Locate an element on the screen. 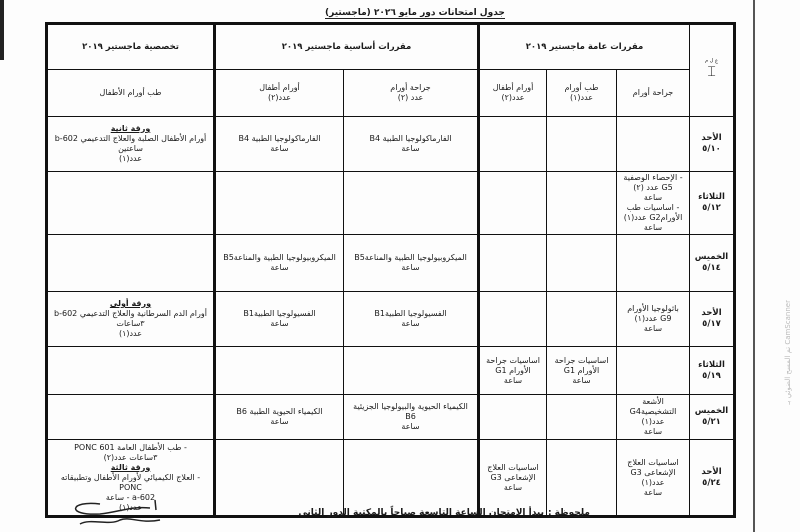  column-header: طب أورام الأطفال is located at coordinates (130, 93).